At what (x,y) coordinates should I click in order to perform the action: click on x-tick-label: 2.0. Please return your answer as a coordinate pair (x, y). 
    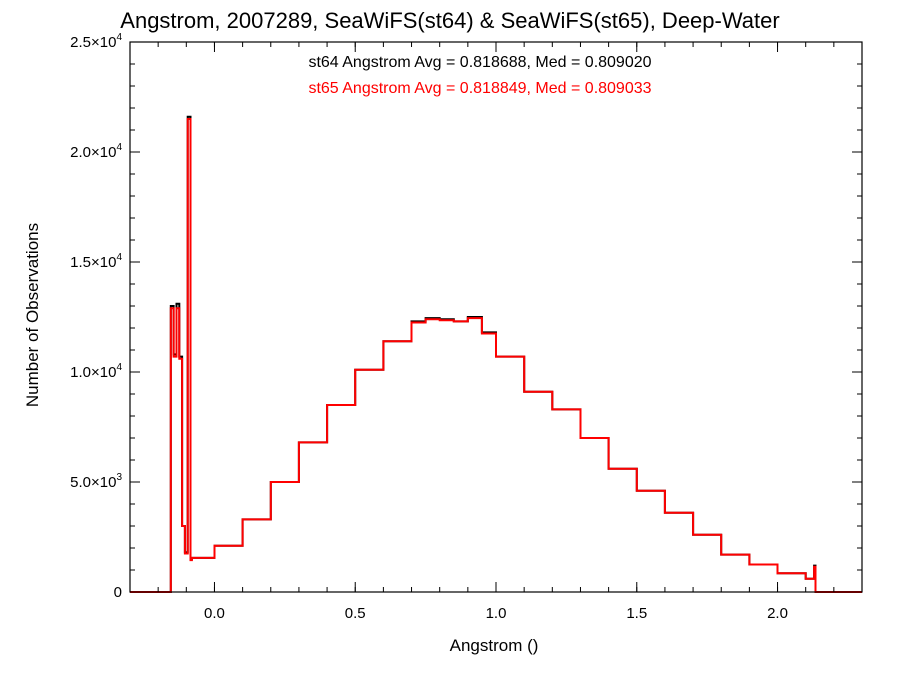
    Looking at the image, I should click on (777, 613).